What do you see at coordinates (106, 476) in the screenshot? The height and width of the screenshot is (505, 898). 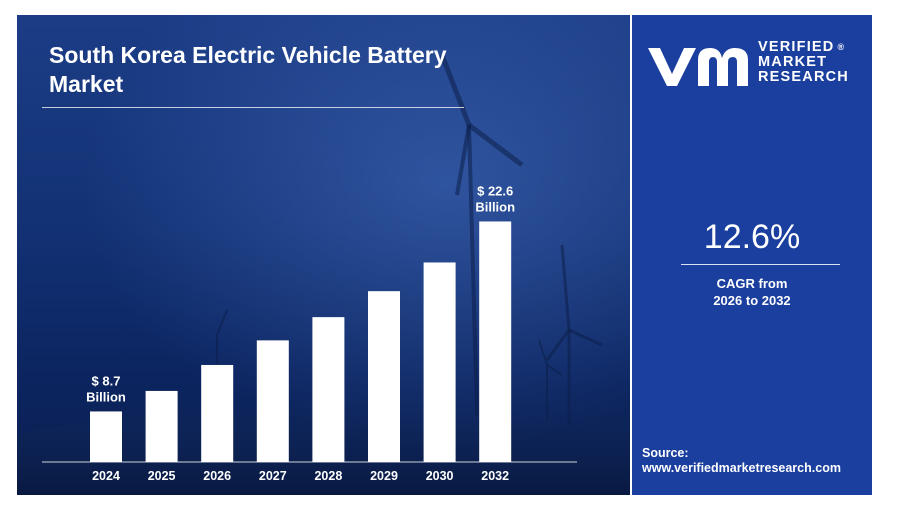 I see `x-tick-label-2024: 2024` at bounding box center [106, 476].